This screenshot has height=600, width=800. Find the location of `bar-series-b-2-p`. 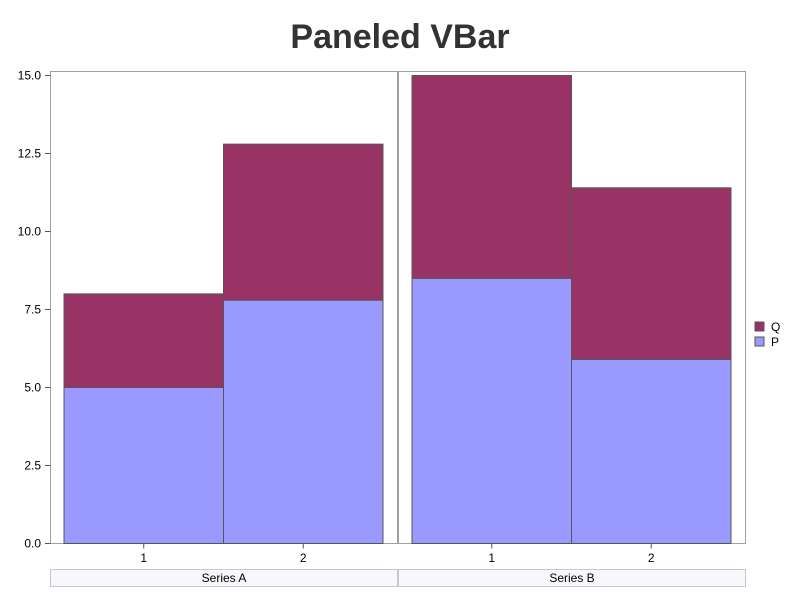

bar-series-b-2-p is located at coordinates (651, 451).